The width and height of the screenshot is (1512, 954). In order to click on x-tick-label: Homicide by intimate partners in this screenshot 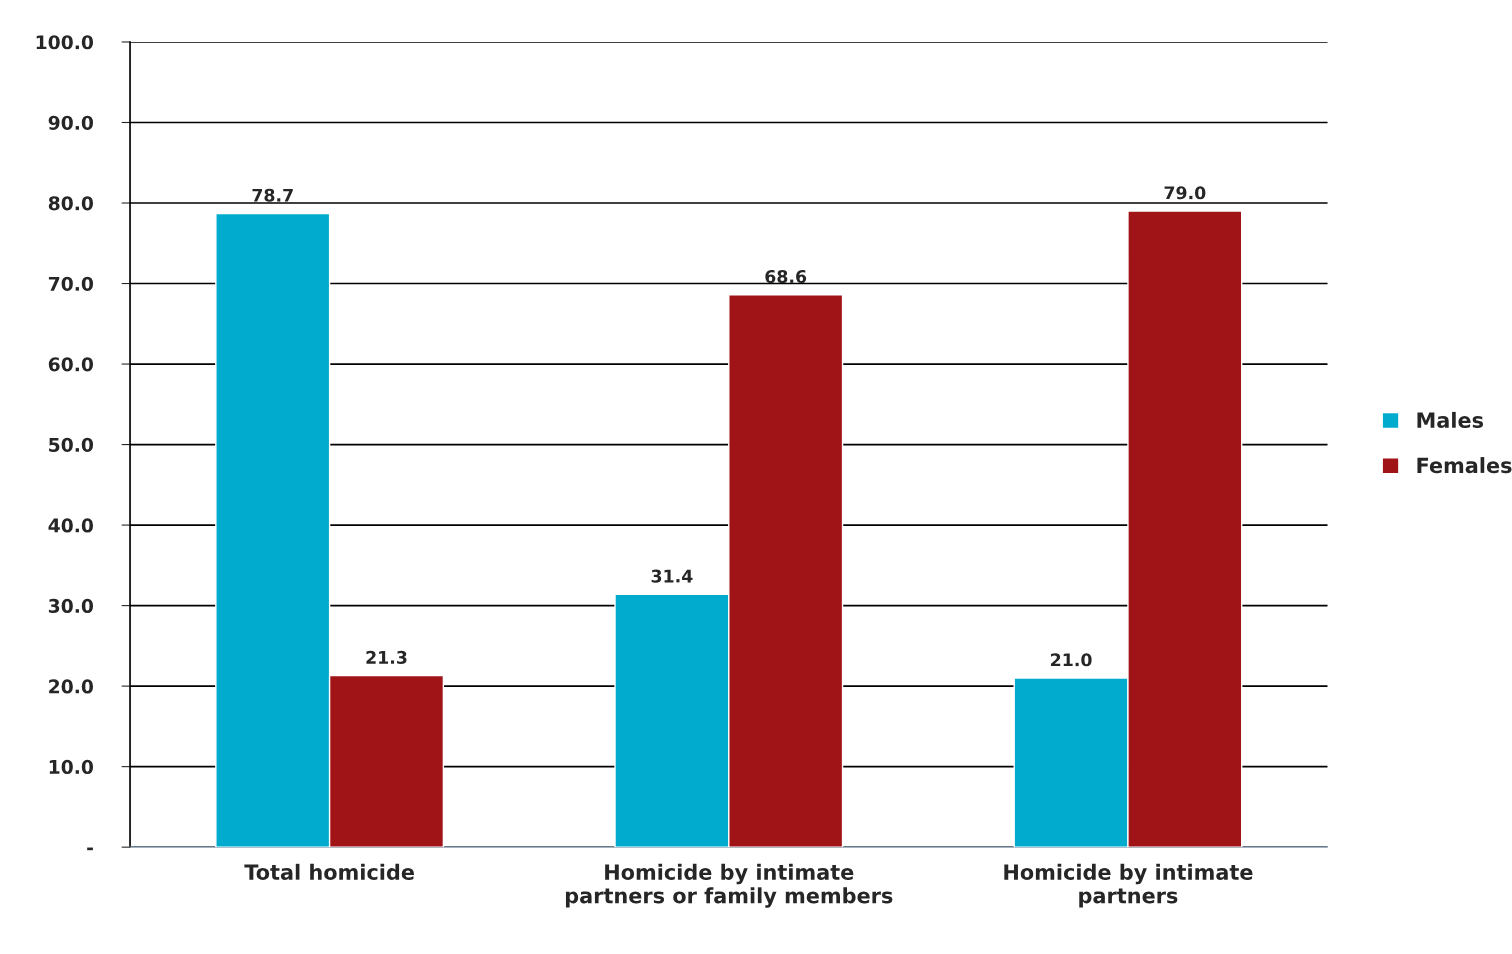, I will do `click(1128, 885)`.